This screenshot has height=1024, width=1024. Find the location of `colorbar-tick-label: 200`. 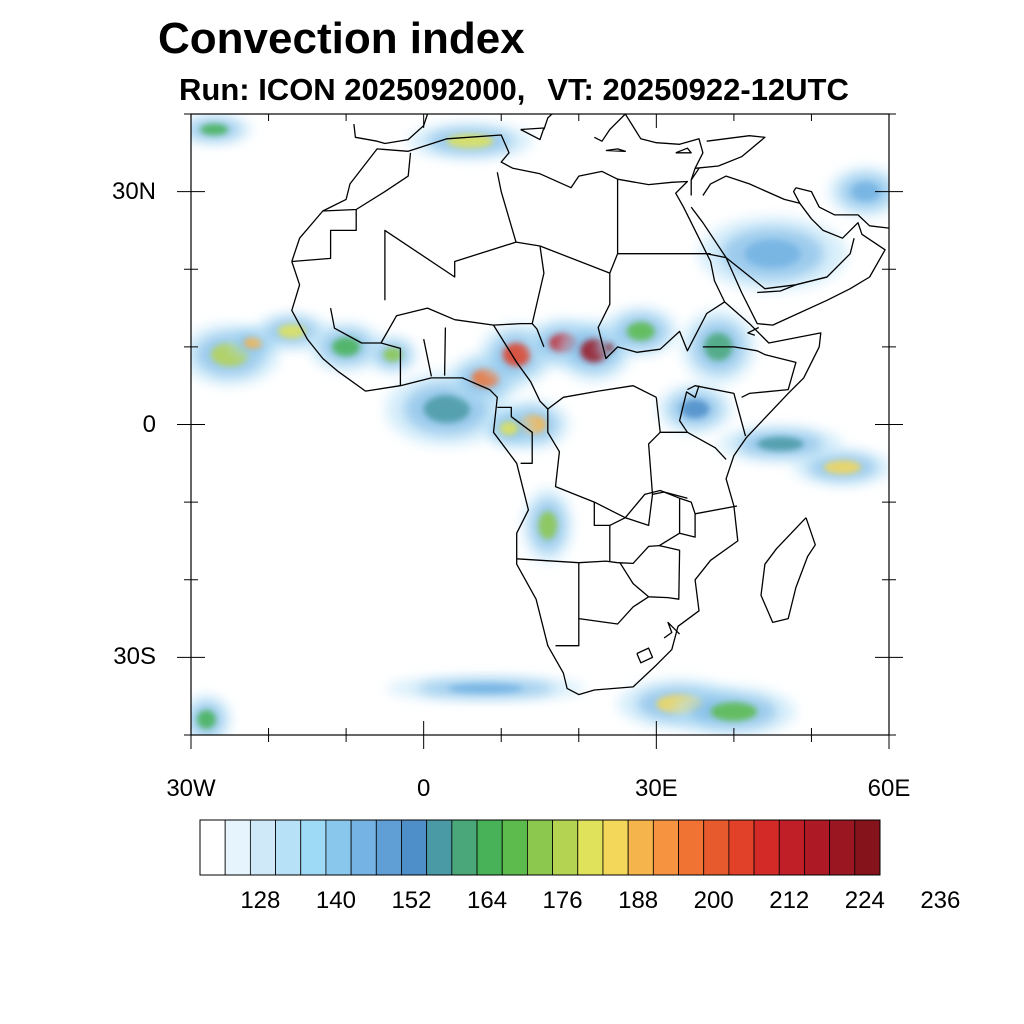

colorbar-tick-label: 200 is located at coordinates (713, 900).